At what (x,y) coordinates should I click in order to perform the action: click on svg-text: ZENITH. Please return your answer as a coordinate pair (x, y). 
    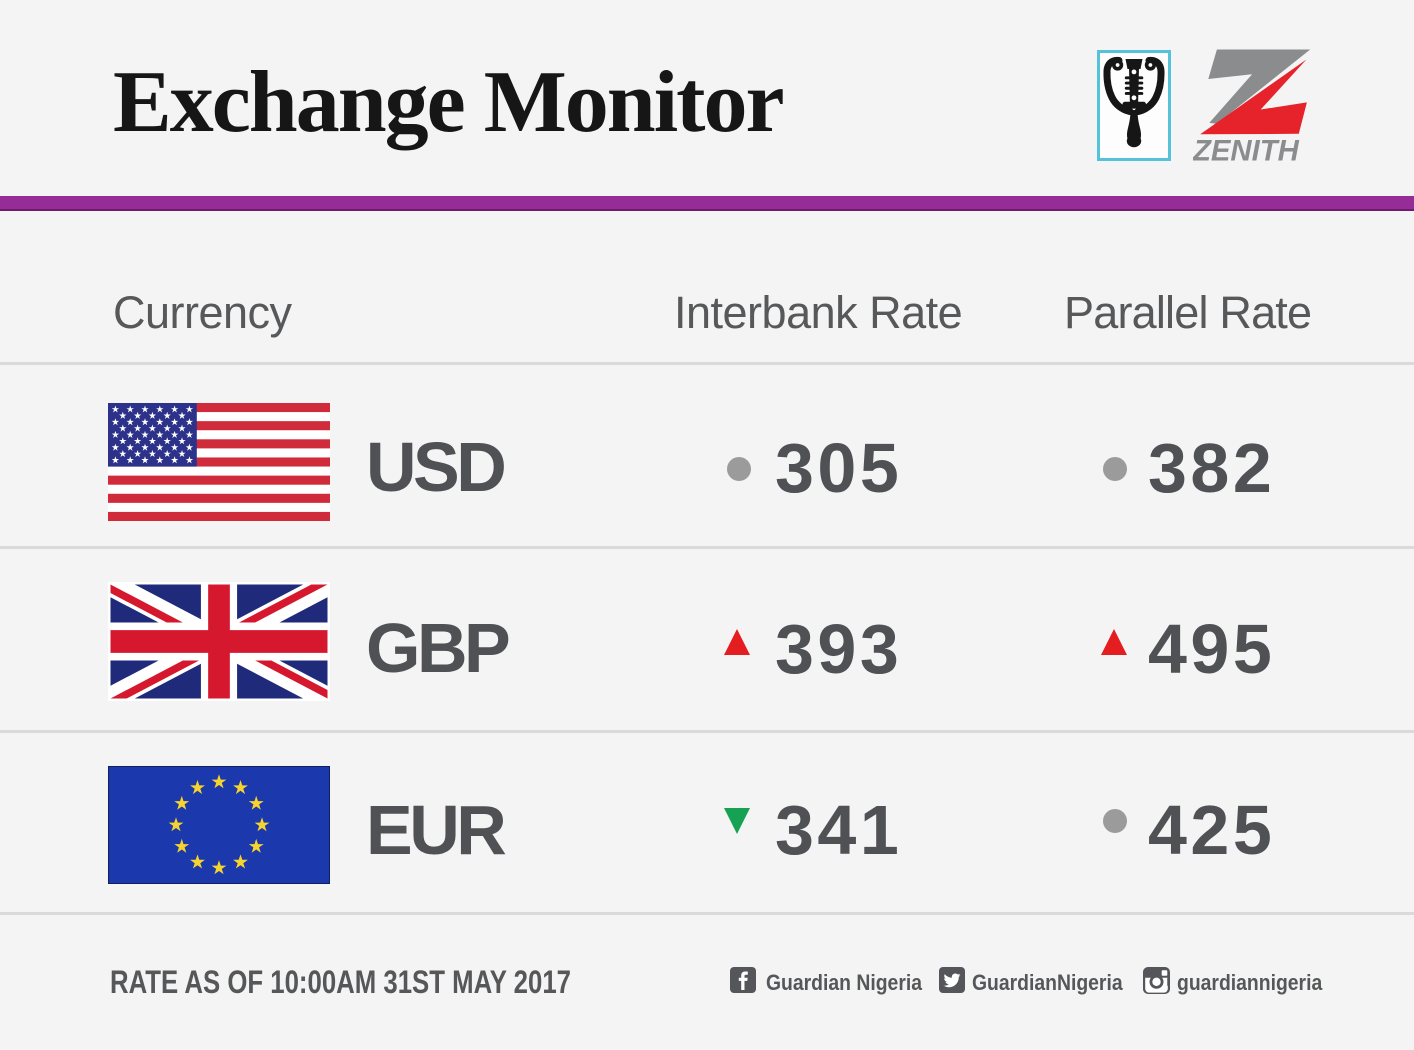
    Looking at the image, I should click on (1246, 151).